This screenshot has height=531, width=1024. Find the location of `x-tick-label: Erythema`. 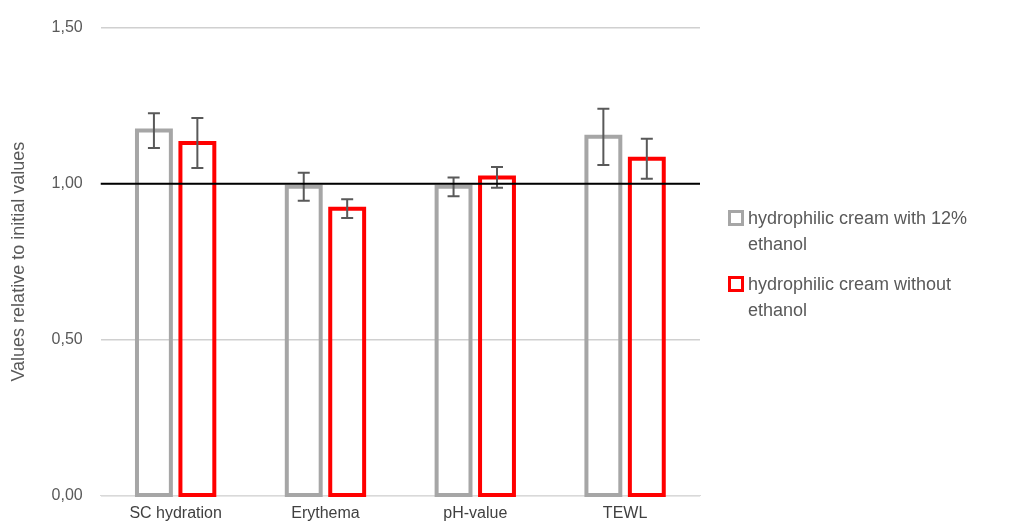

x-tick-label: Erythema is located at coordinates (325, 512).